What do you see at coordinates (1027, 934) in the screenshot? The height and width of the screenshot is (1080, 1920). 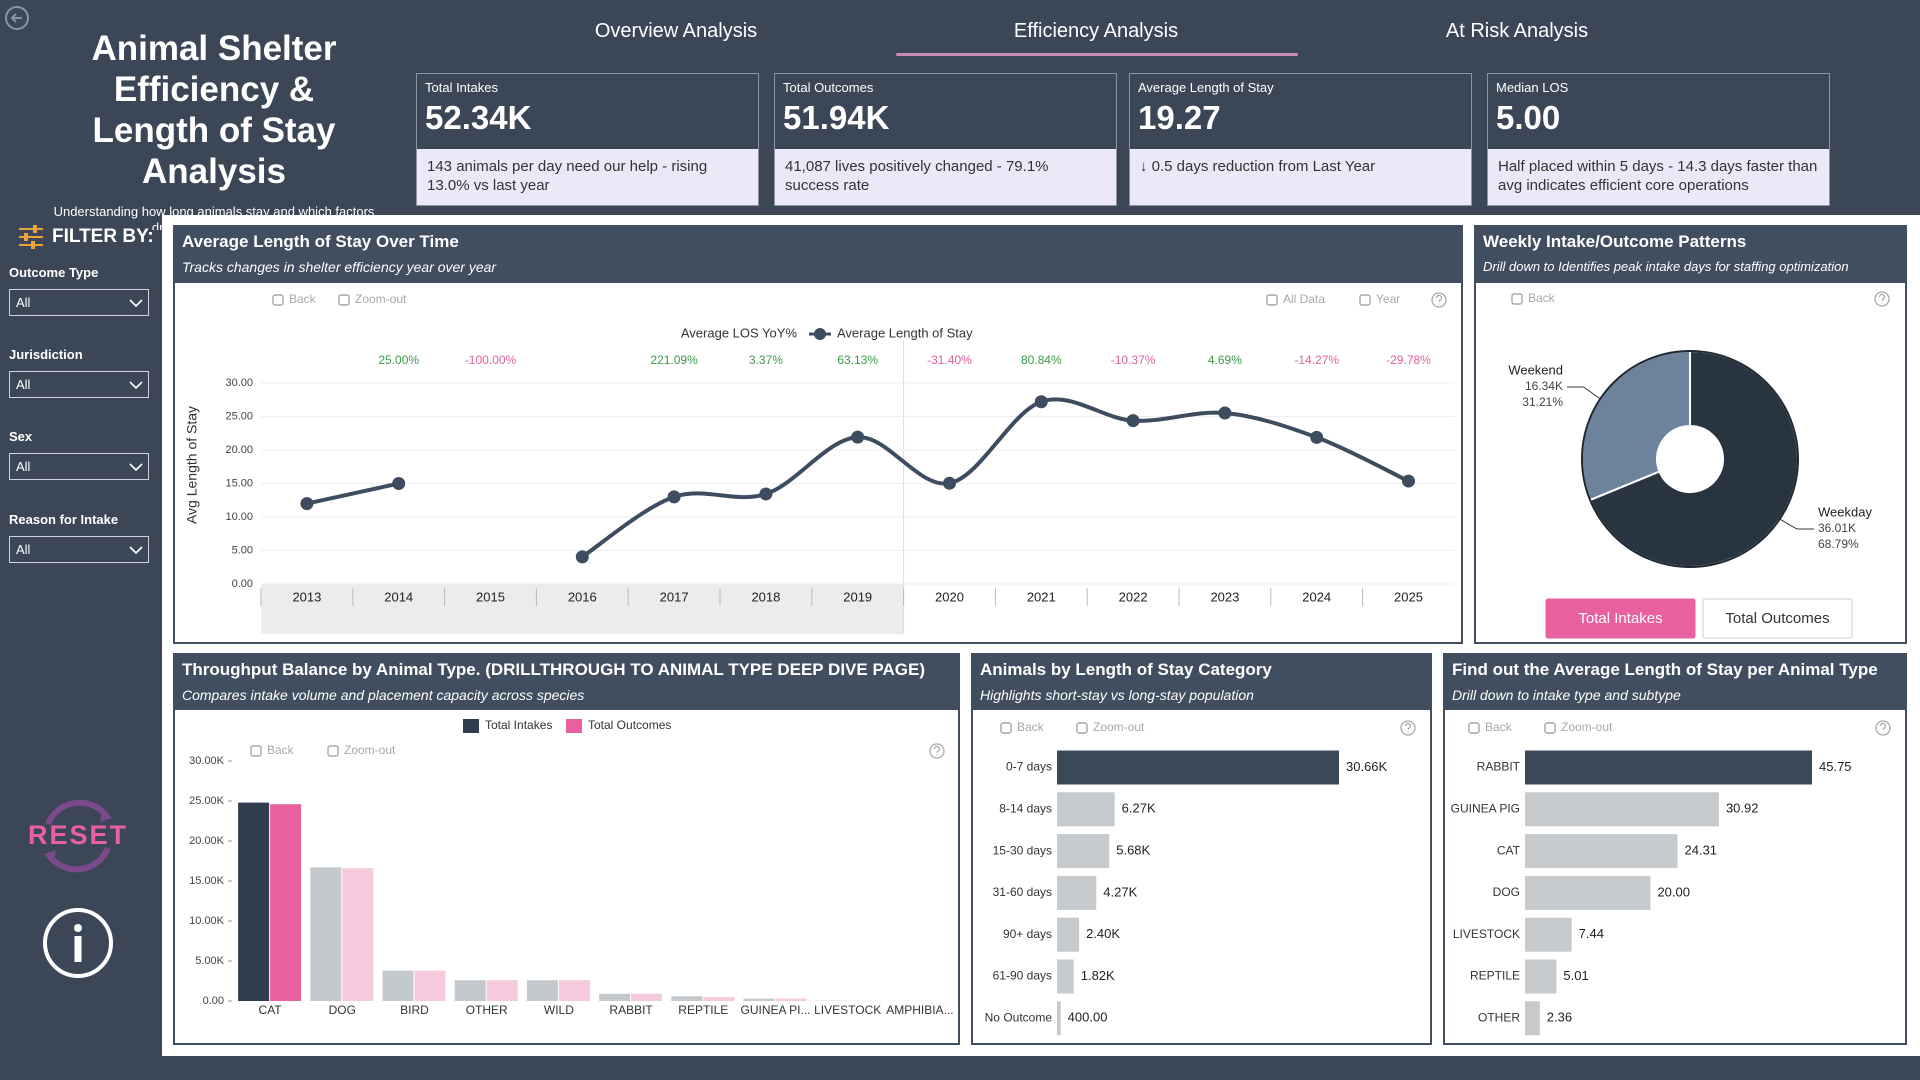 I see `category-label: 90+ days` at bounding box center [1027, 934].